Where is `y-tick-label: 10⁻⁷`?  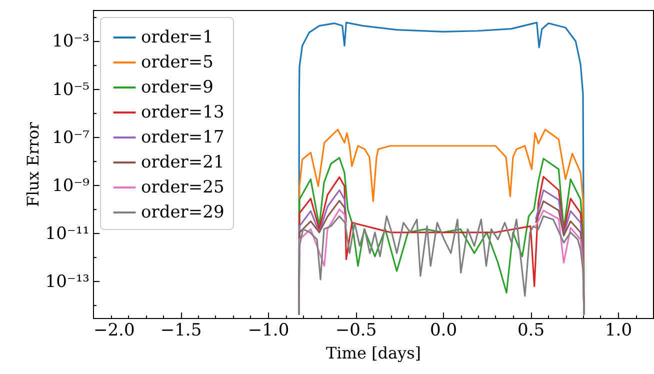 y-tick-label: 10⁻⁷ is located at coordinates (71, 138).